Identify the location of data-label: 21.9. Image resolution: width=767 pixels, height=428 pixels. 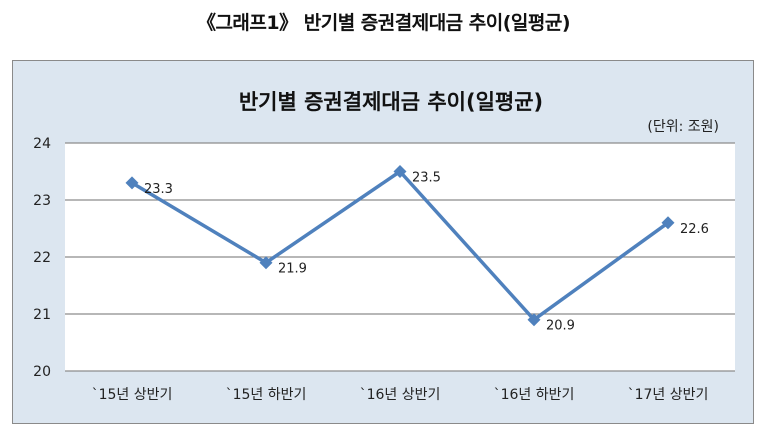
(292, 269).